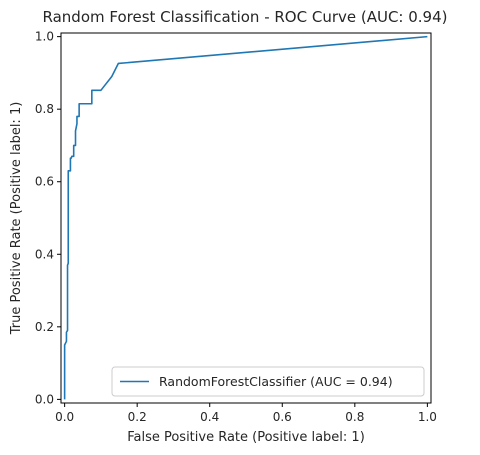  Describe the element at coordinates (246, 413) in the screenshot. I see `x-axis: 0.0 0.2 0.4 0.6 0.8 1.0` at that location.